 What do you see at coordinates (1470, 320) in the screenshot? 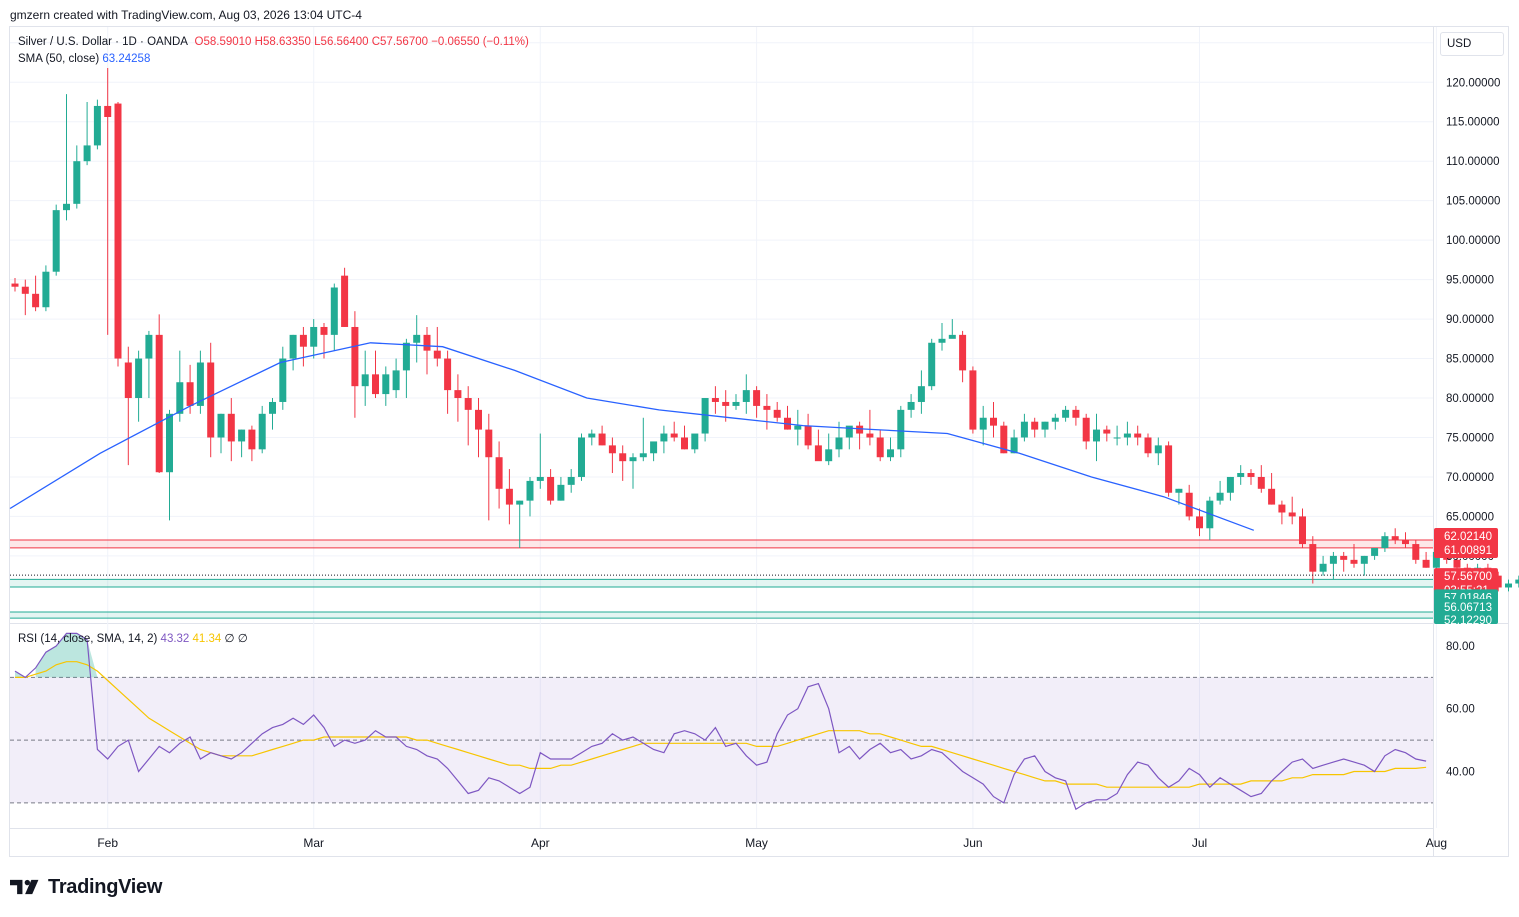
I see `price-tick-label: 90.00000` at bounding box center [1470, 320].